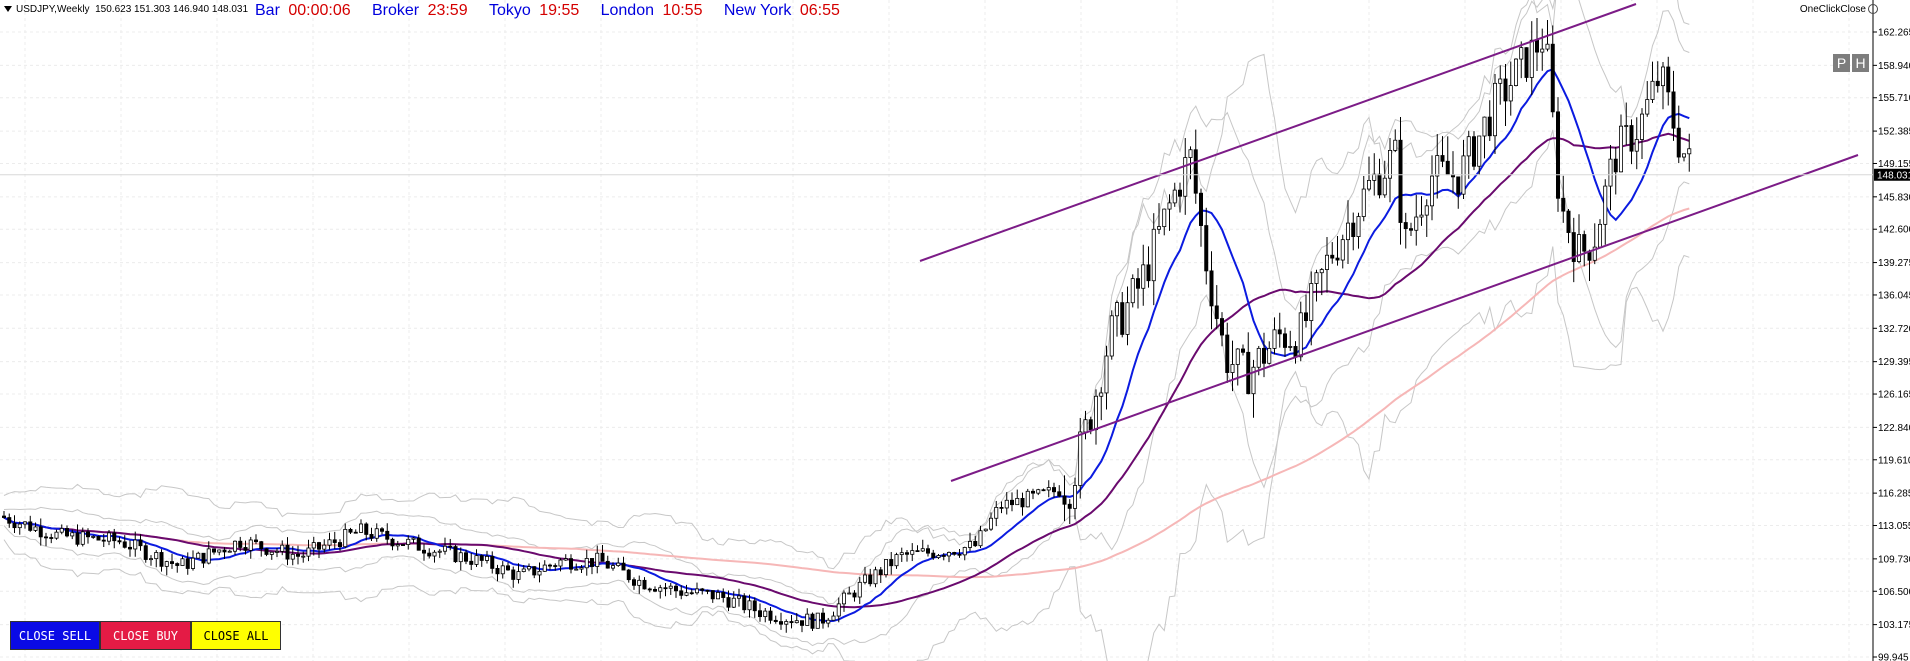 This screenshot has height=661, width=1910. Describe the element at coordinates (1894, 33) in the screenshot. I see `price-tick-label: 162.265` at that location.